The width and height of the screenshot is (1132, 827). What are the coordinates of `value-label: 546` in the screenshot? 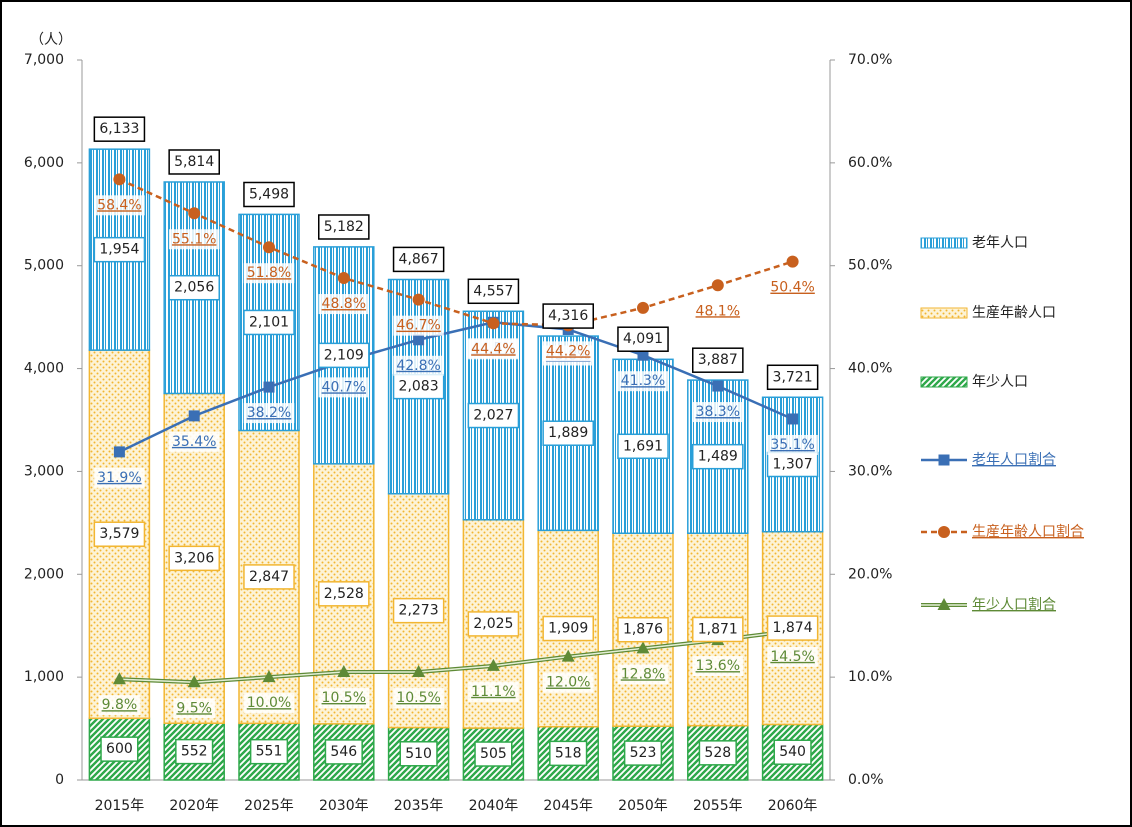 It's located at (343, 752).